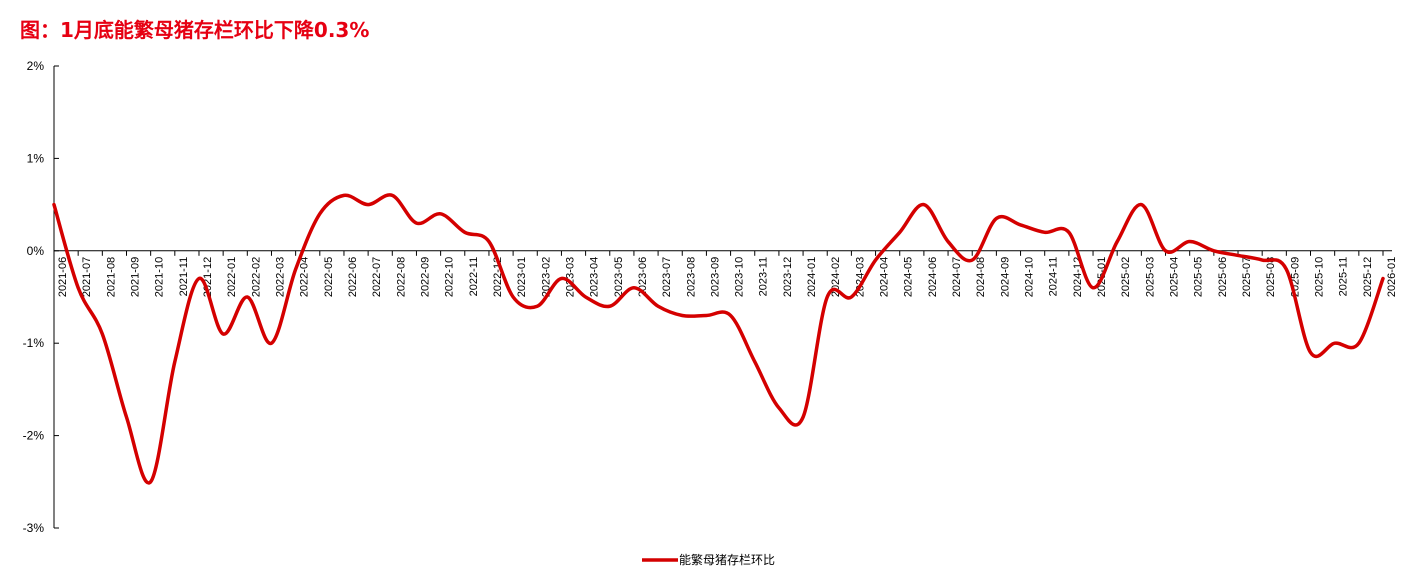 The image size is (1410, 579). What do you see at coordinates (401, 277) in the screenshot?
I see `x-tick-label: 2022-08` at bounding box center [401, 277].